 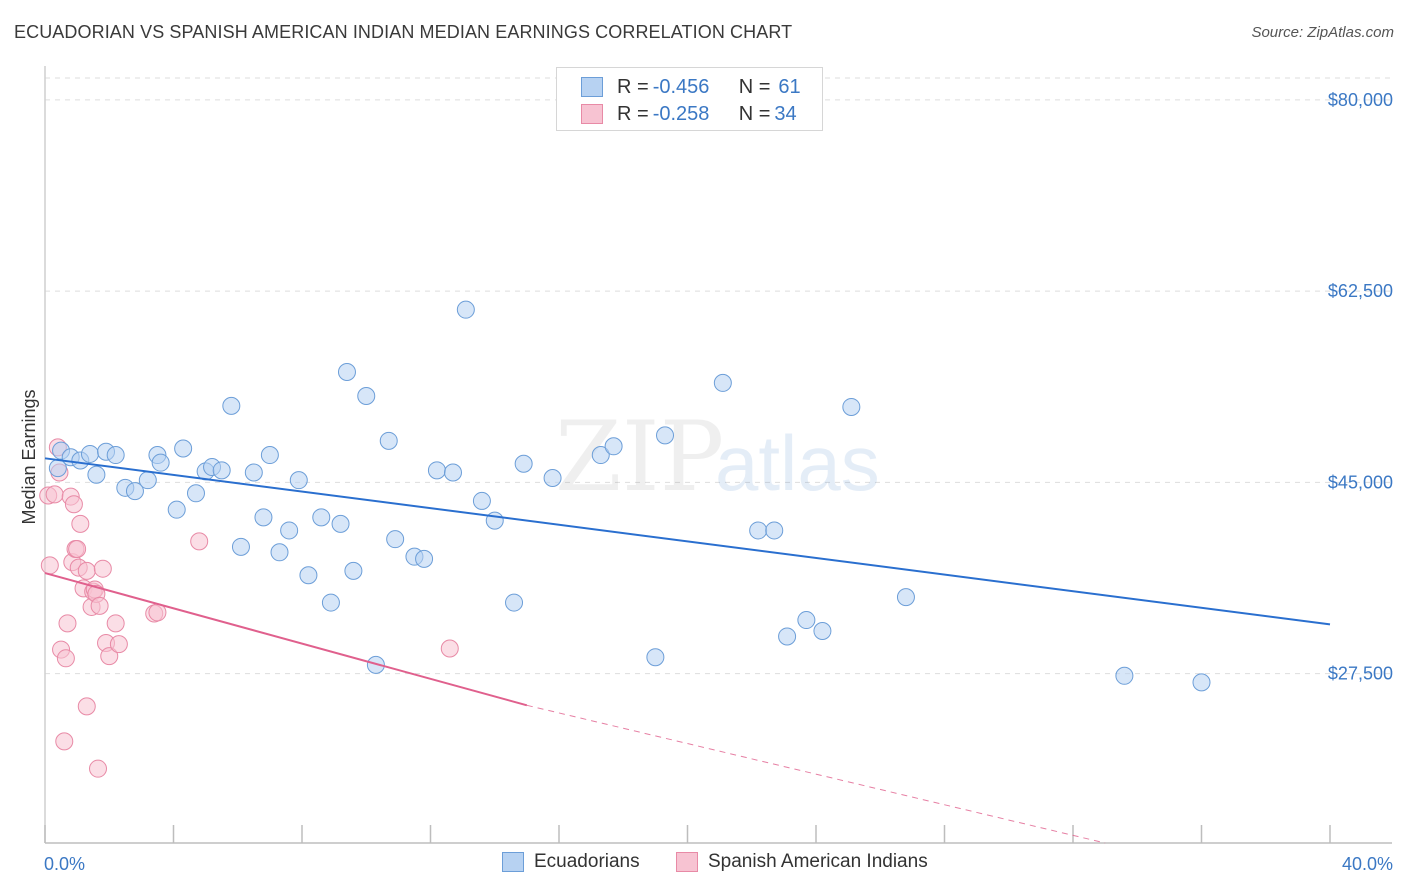 I want to click on legend-row-spanish-american-indians: R = -0.258 N = 34, so click(x=689, y=114).